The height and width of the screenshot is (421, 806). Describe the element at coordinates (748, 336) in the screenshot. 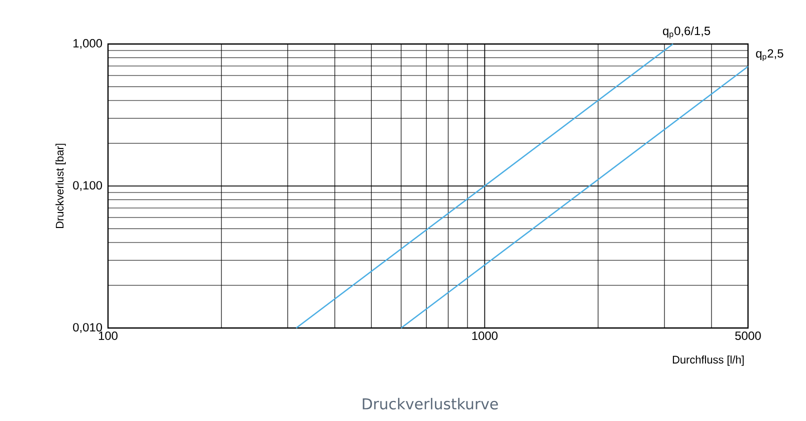

I see `x-tick-label: 5000` at that location.